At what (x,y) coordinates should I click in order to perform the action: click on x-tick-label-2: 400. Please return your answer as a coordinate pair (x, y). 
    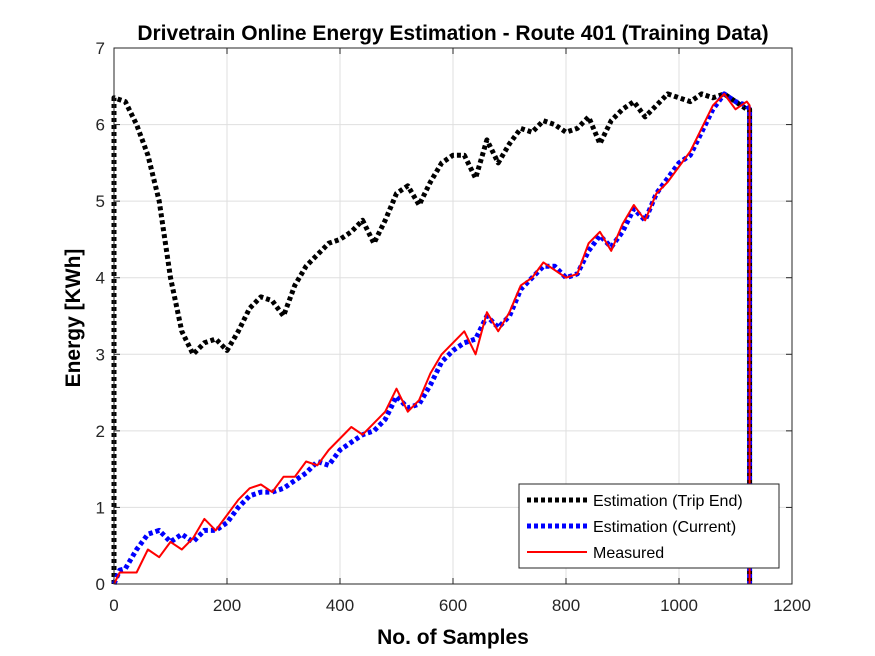
    Looking at the image, I should click on (340, 605).